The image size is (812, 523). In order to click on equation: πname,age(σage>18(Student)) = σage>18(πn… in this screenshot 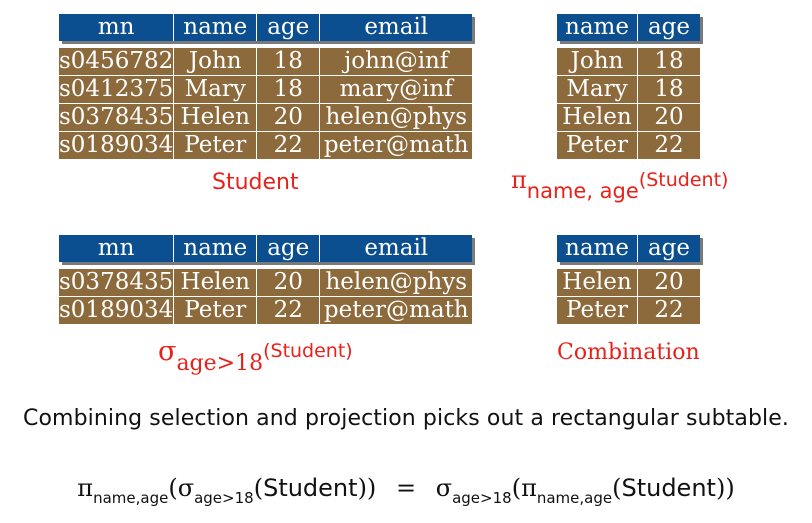, I will do `click(406, 490)`.